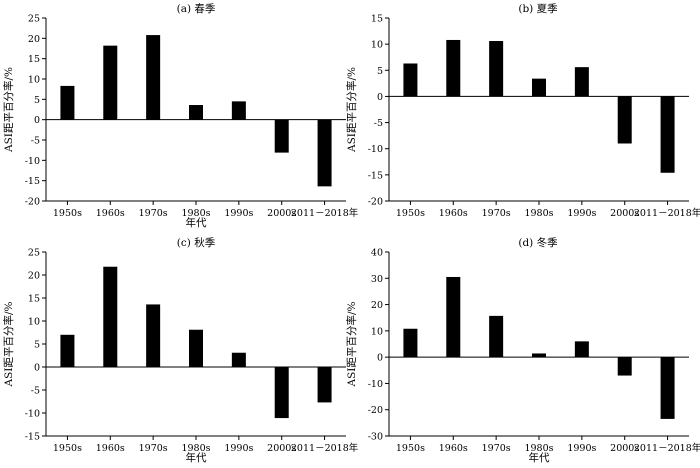  I want to click on y-tick-label: 40, so click(377, 253).